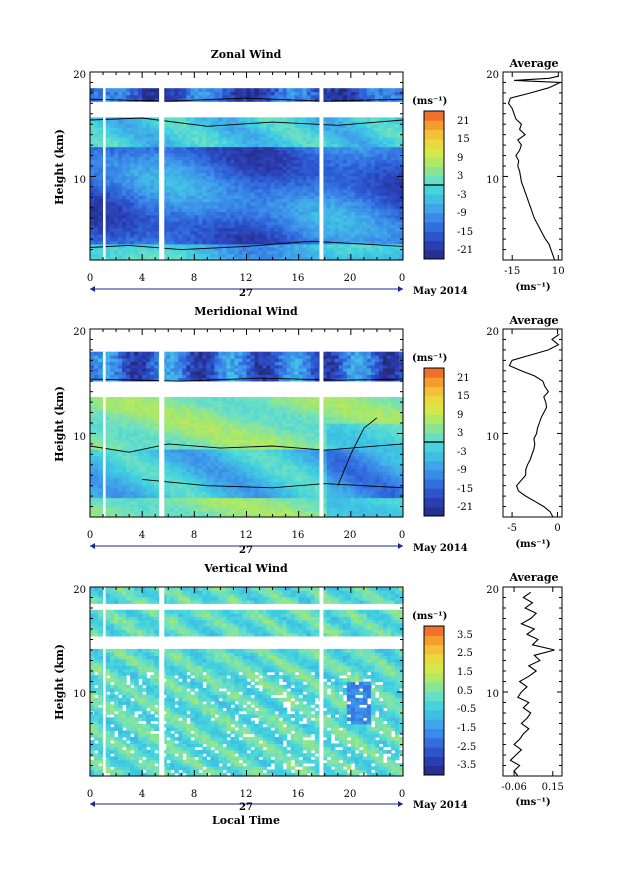 This screenshot has height=873, width=618. Describe the element at coordinates (90, 278) in the screenshot. I see `x-tick-0: 0` at that location.